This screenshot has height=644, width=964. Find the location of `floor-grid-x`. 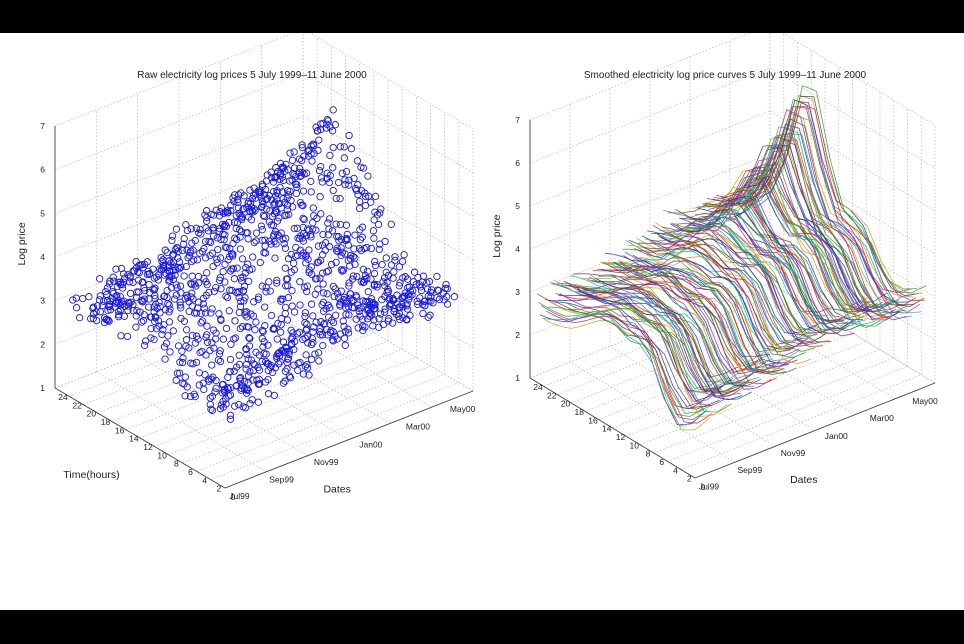

floor-grid-x is located at coordinates (193, 348).